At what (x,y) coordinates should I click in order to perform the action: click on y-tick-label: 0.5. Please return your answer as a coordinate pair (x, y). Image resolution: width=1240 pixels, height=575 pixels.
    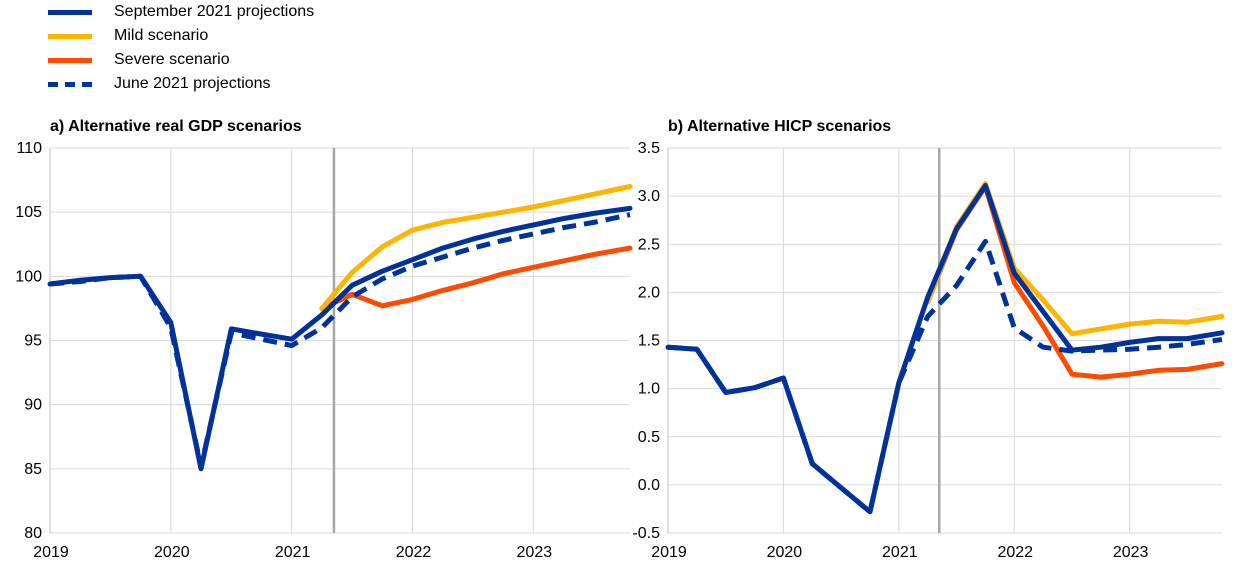
    Looking at the image, I should click on (649, 437).